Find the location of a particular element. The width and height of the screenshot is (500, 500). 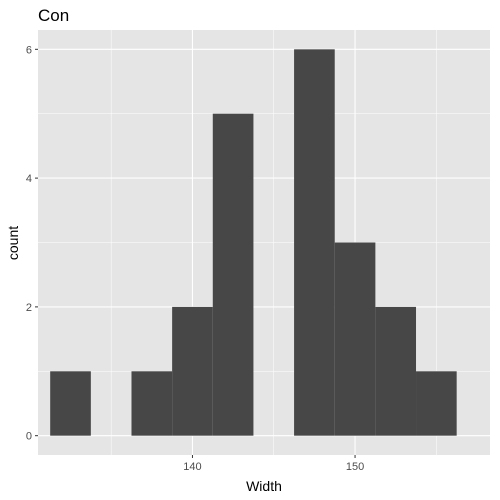

y-axis: 0 2 4 6 is located at coordinates (32, 243).